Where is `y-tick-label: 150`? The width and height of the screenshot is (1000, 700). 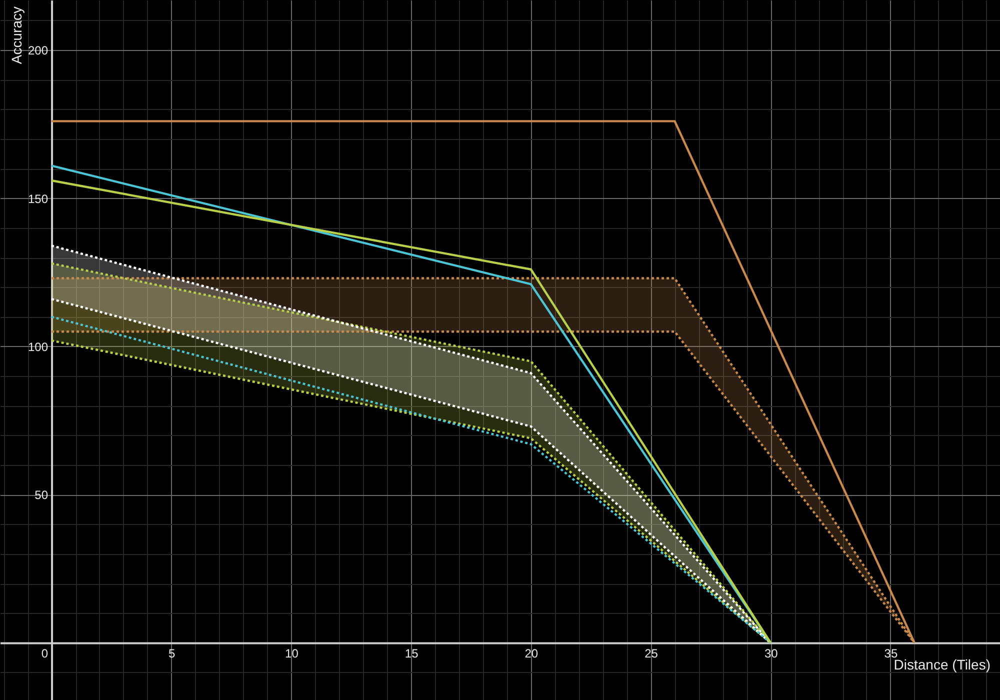
y-tick-label: 150 is located at coordinates (38, 199).